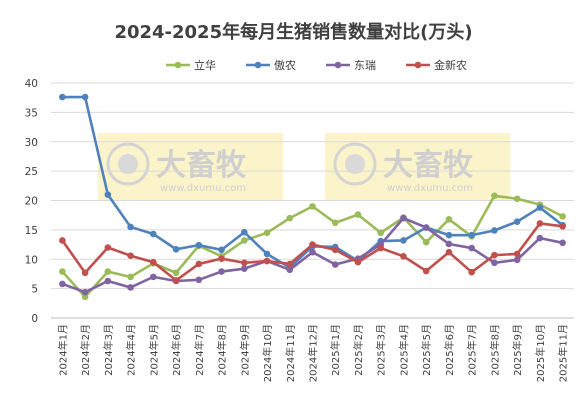  What do you see at coordinates (316, 65) in the screenshot?
I see `legend: 立华 傲农 东瑞 金新农` at bounding box center [316, 65].